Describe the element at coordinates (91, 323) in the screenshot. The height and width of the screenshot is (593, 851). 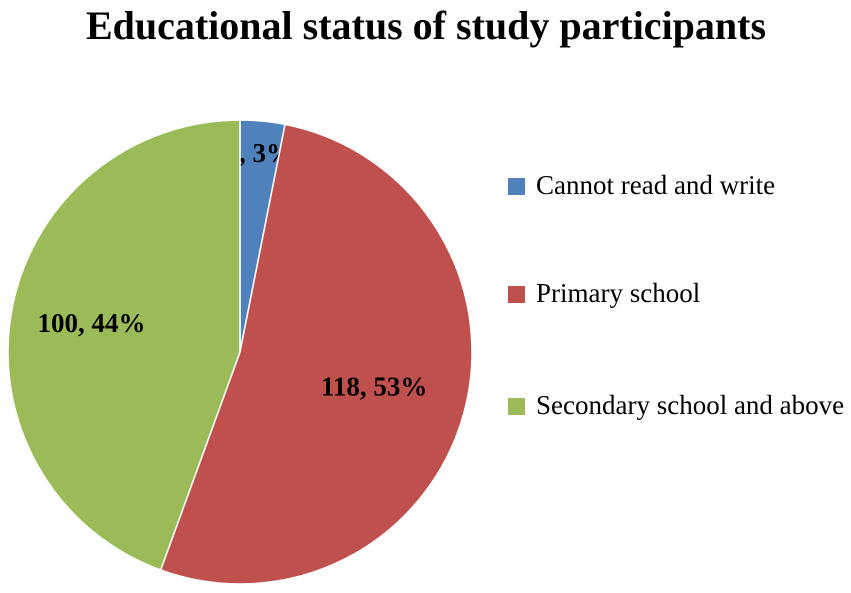
I see `data-label: 100, 44%` at that location.